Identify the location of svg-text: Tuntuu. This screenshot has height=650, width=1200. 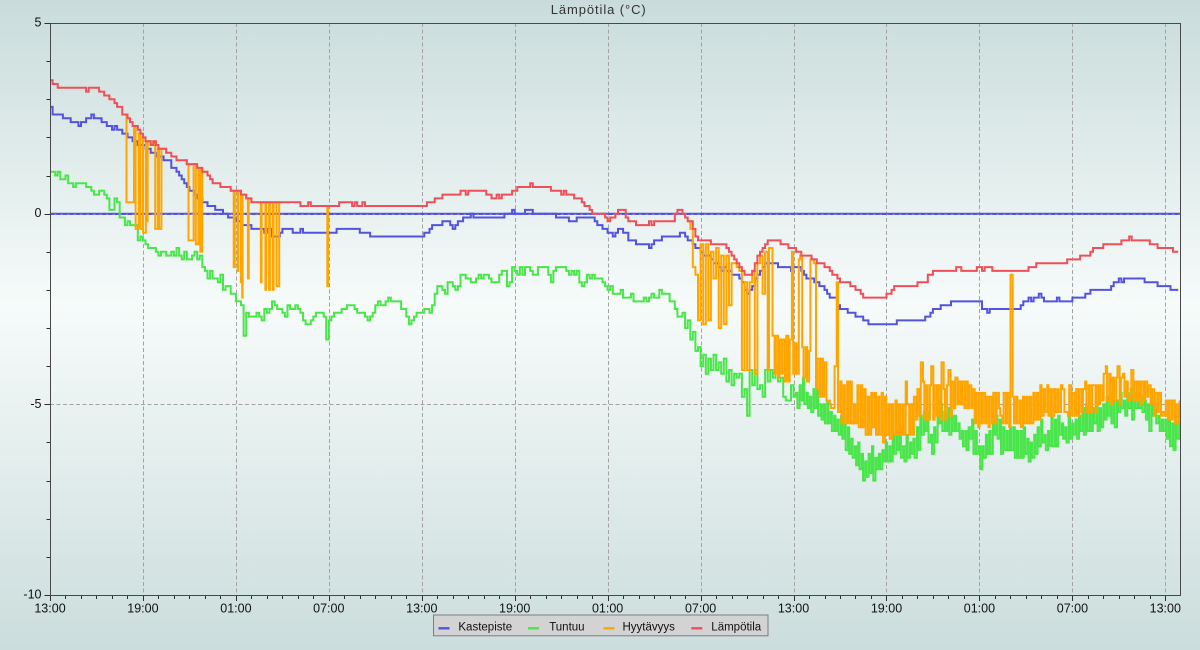
(566, 628).